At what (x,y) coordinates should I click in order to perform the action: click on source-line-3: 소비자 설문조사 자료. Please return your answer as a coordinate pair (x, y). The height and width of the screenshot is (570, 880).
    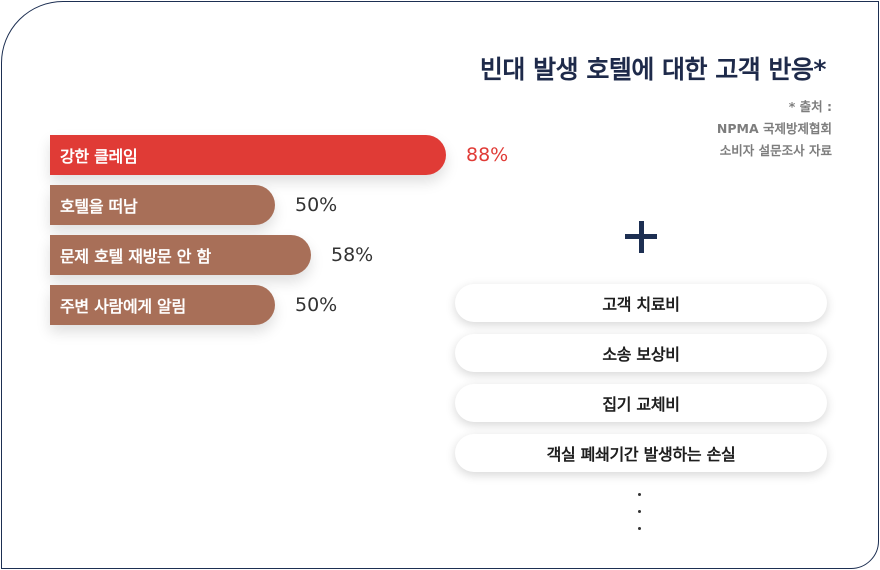
    Looking at the image, I should click on (775, 150).